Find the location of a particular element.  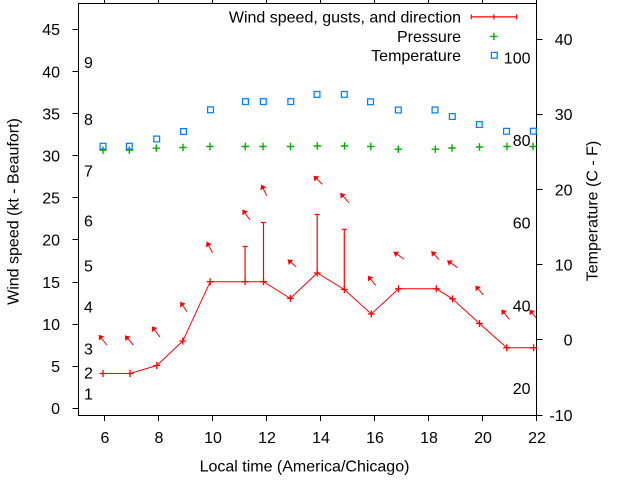

svg-text: -10 is located at coordinates (560, 416).